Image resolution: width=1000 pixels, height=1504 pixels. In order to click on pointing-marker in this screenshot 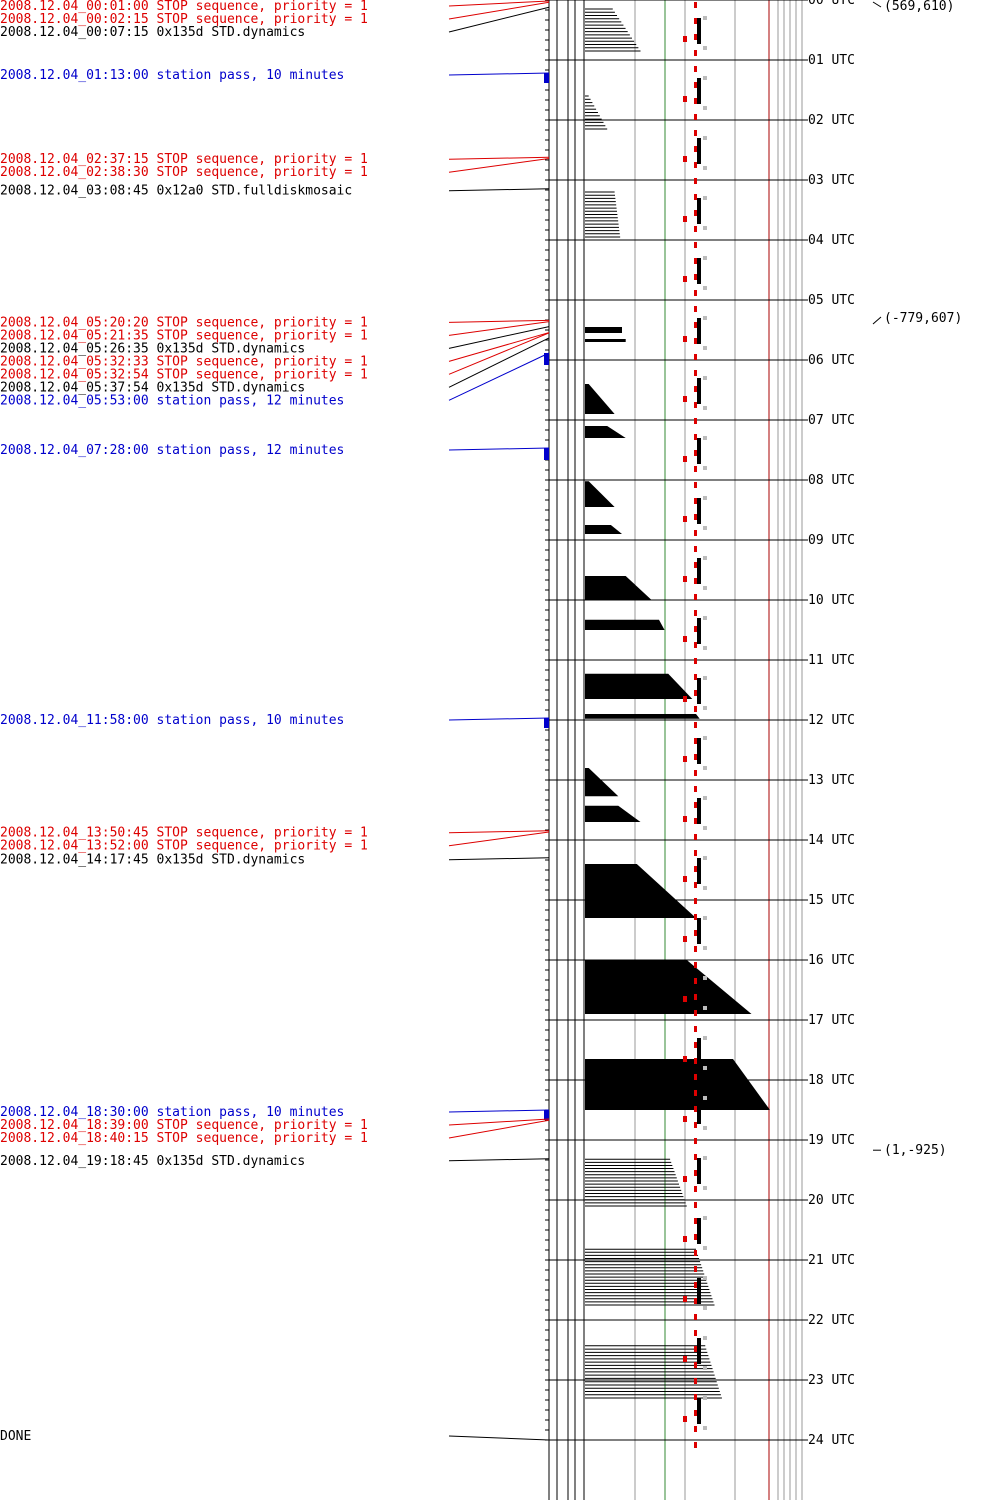, I will do `click(877, 320)`.